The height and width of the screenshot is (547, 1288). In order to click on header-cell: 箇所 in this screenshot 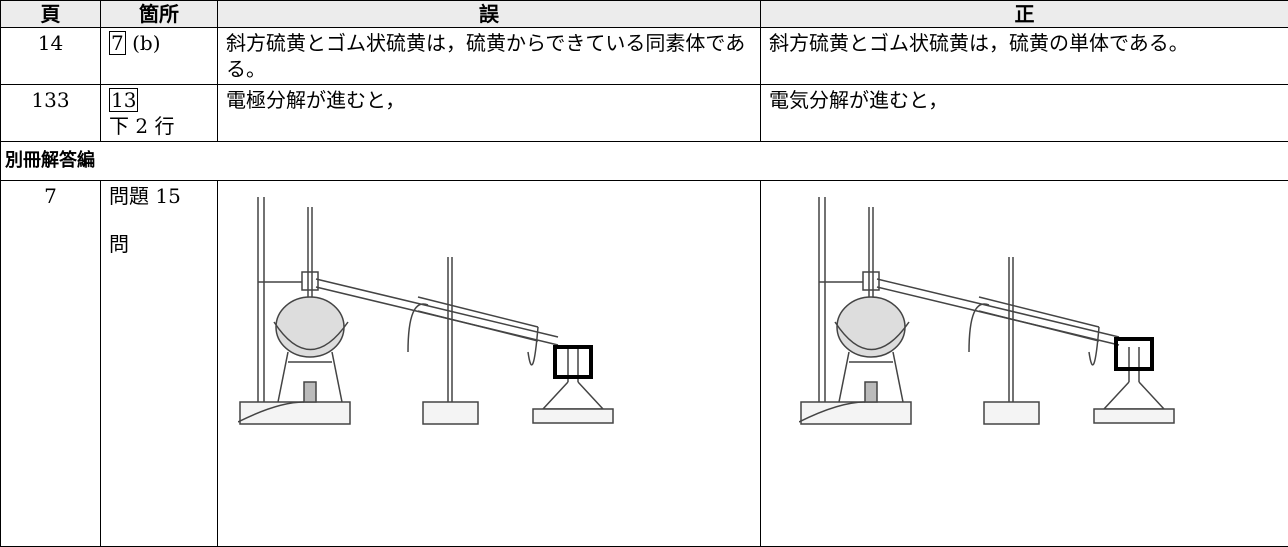, I will do `click(159, 14)`.